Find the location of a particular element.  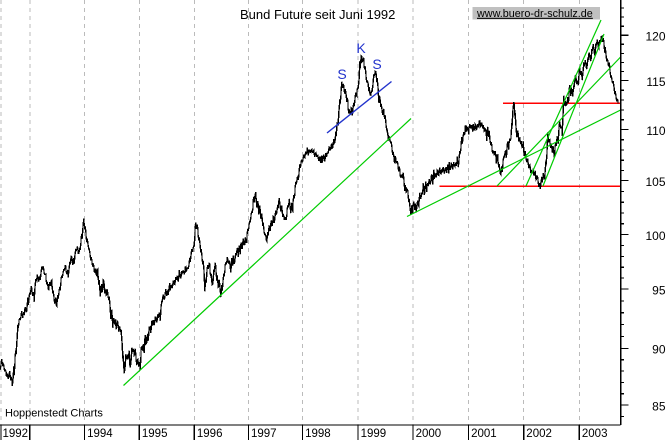

svg-text: 85 is located at coordinates (659, 406).